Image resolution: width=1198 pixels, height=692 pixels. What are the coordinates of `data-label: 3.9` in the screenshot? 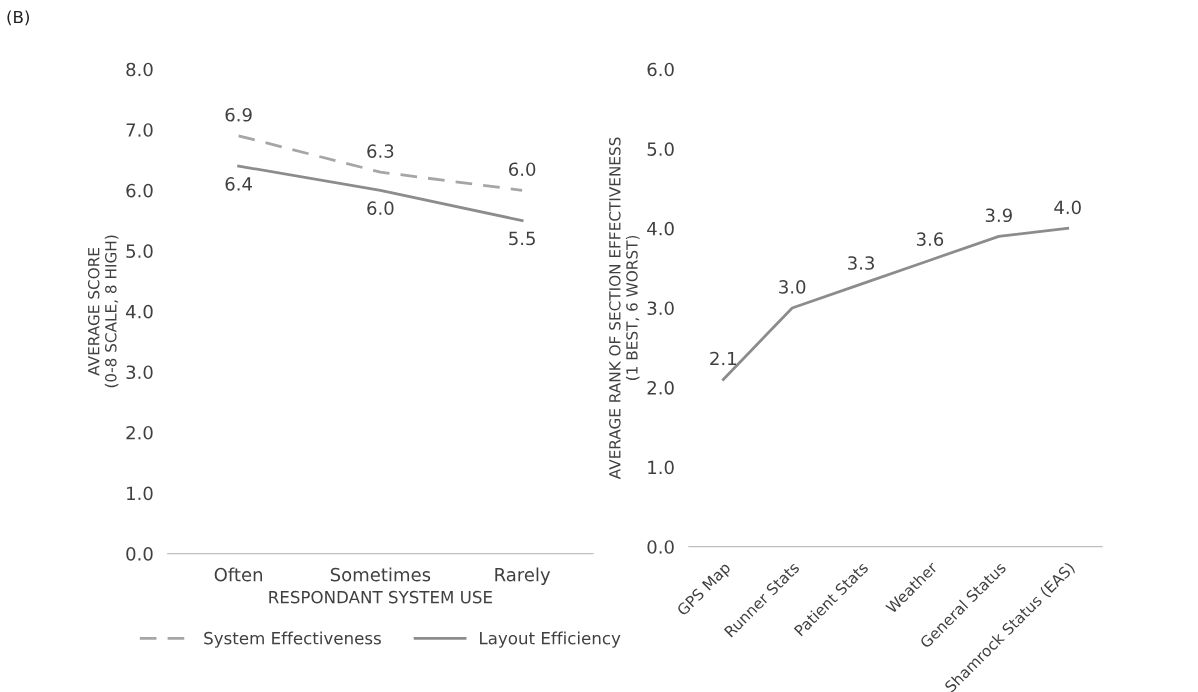 It's located at (998, 215).